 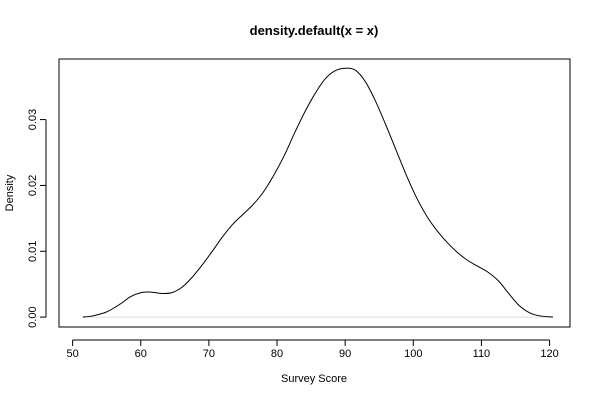 I want to click on x-tick-label: 90, so click(x=345, y=354).